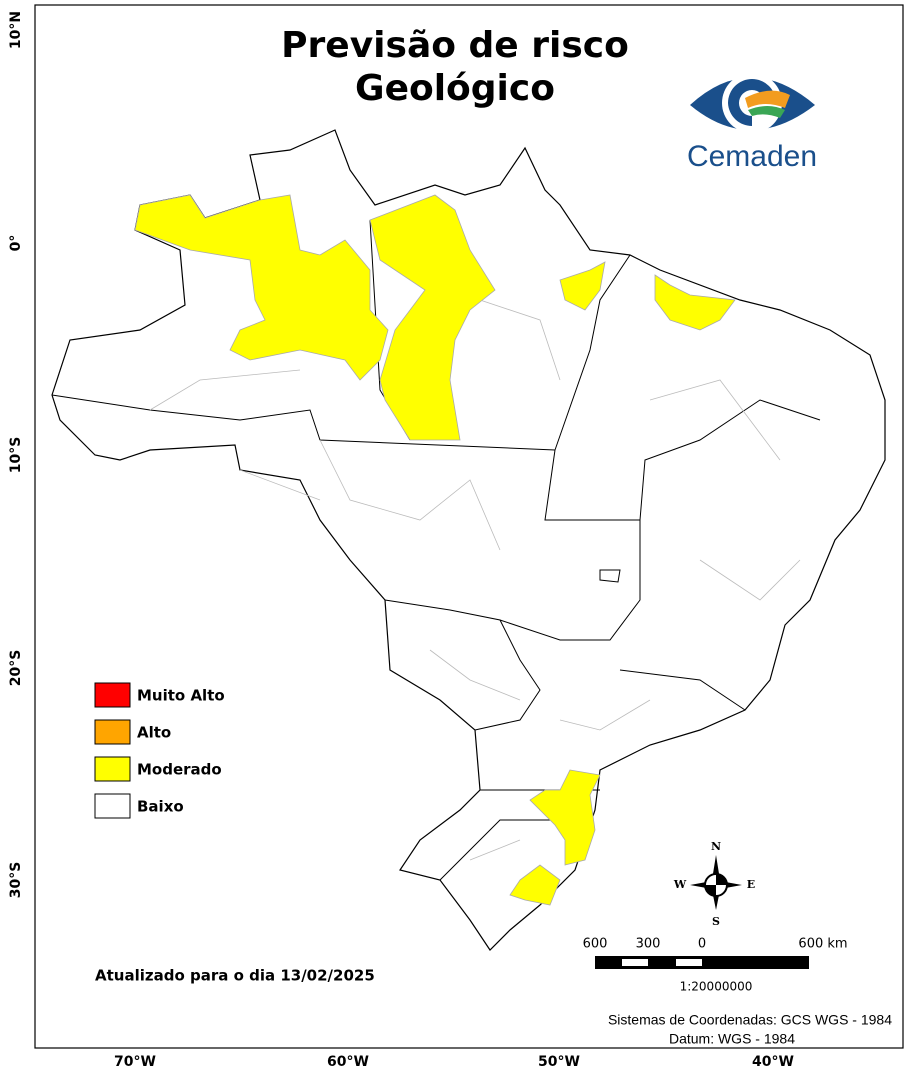  I want to click on logo-text: Cemaden, so click(752, 156).